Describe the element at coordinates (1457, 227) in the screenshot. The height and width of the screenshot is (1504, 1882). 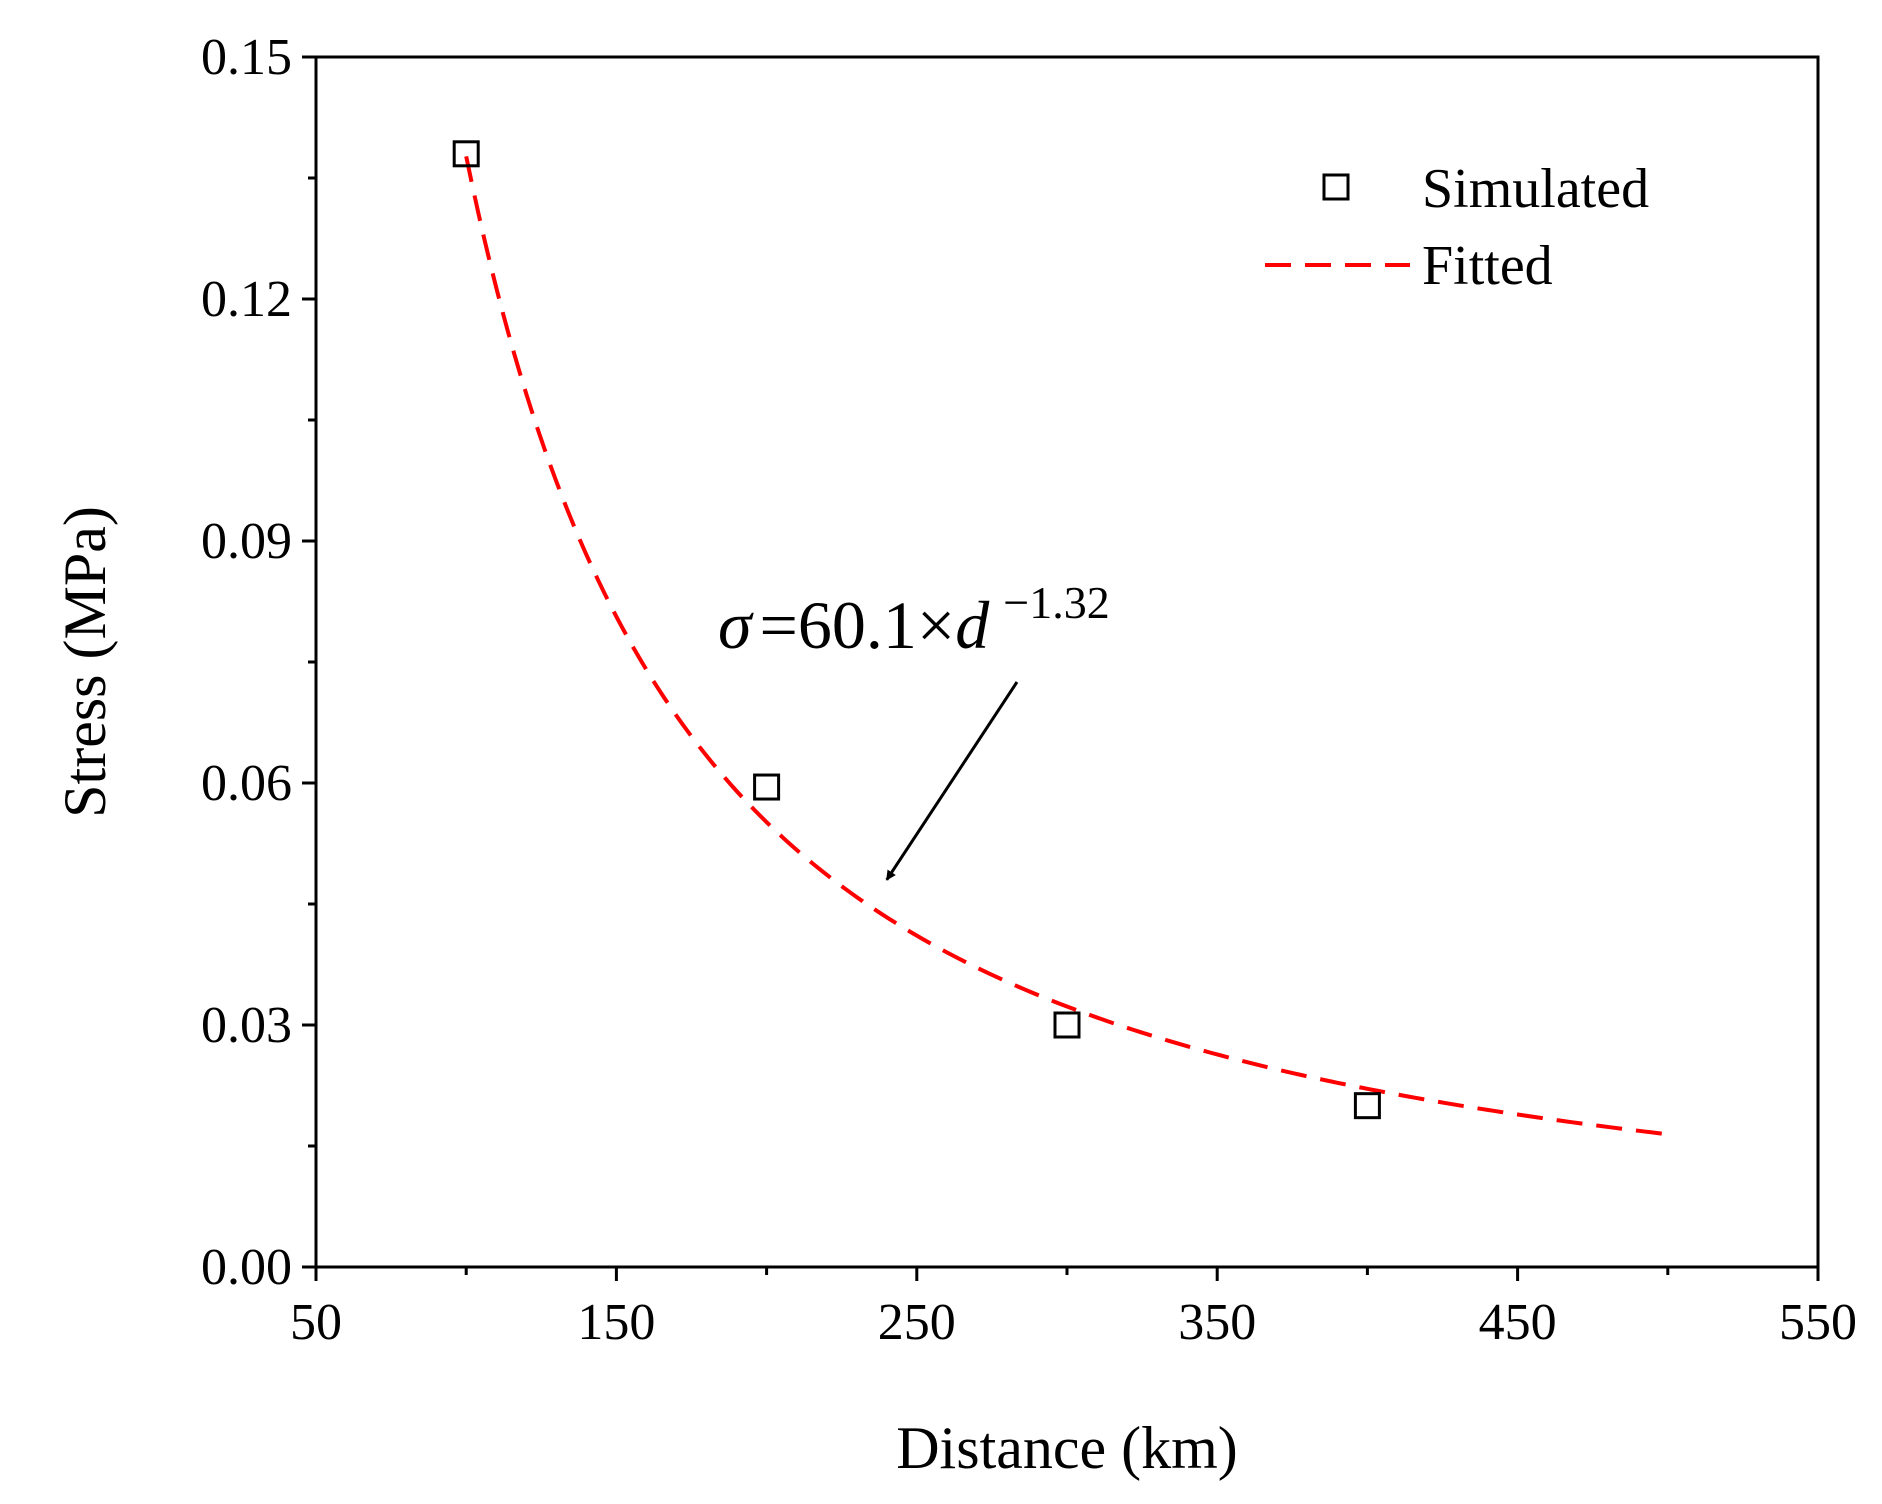
I see `legend: Simulated Fitted` at that location.